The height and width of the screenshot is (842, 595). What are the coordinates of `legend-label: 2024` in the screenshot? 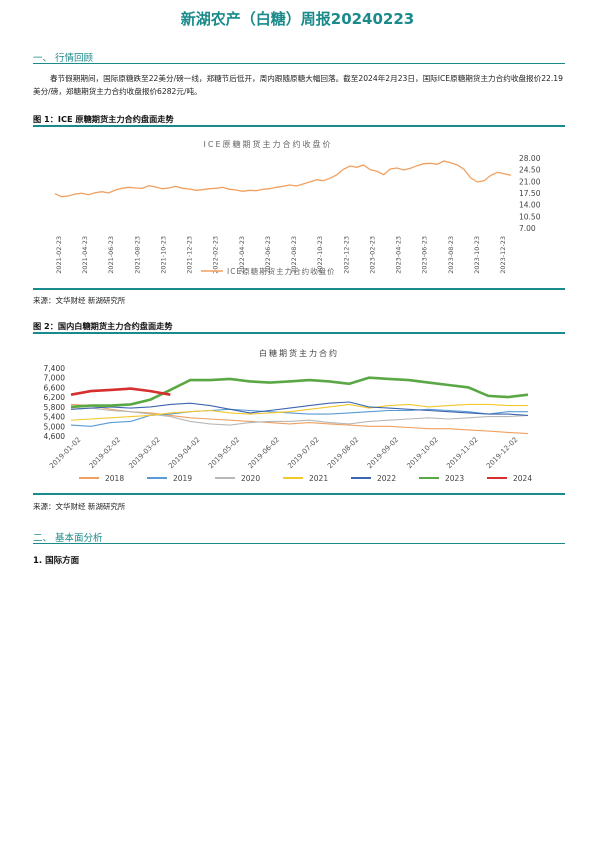 It's located at (522, 478).